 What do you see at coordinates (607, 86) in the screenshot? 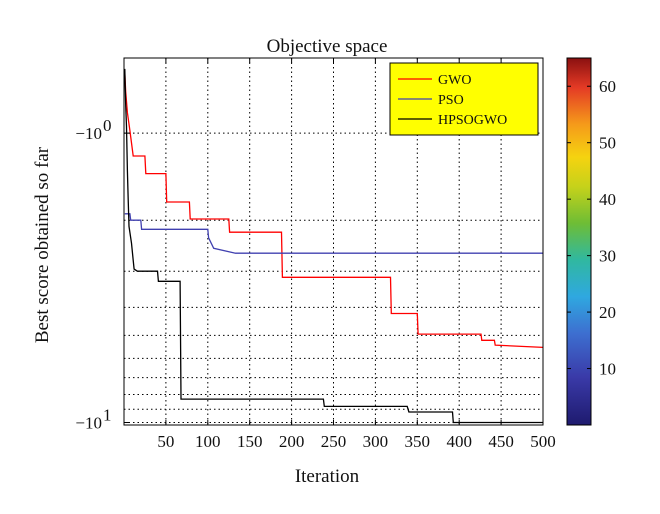
I see `colorbar-tick-label: 60` at bounding box center [607, 86].